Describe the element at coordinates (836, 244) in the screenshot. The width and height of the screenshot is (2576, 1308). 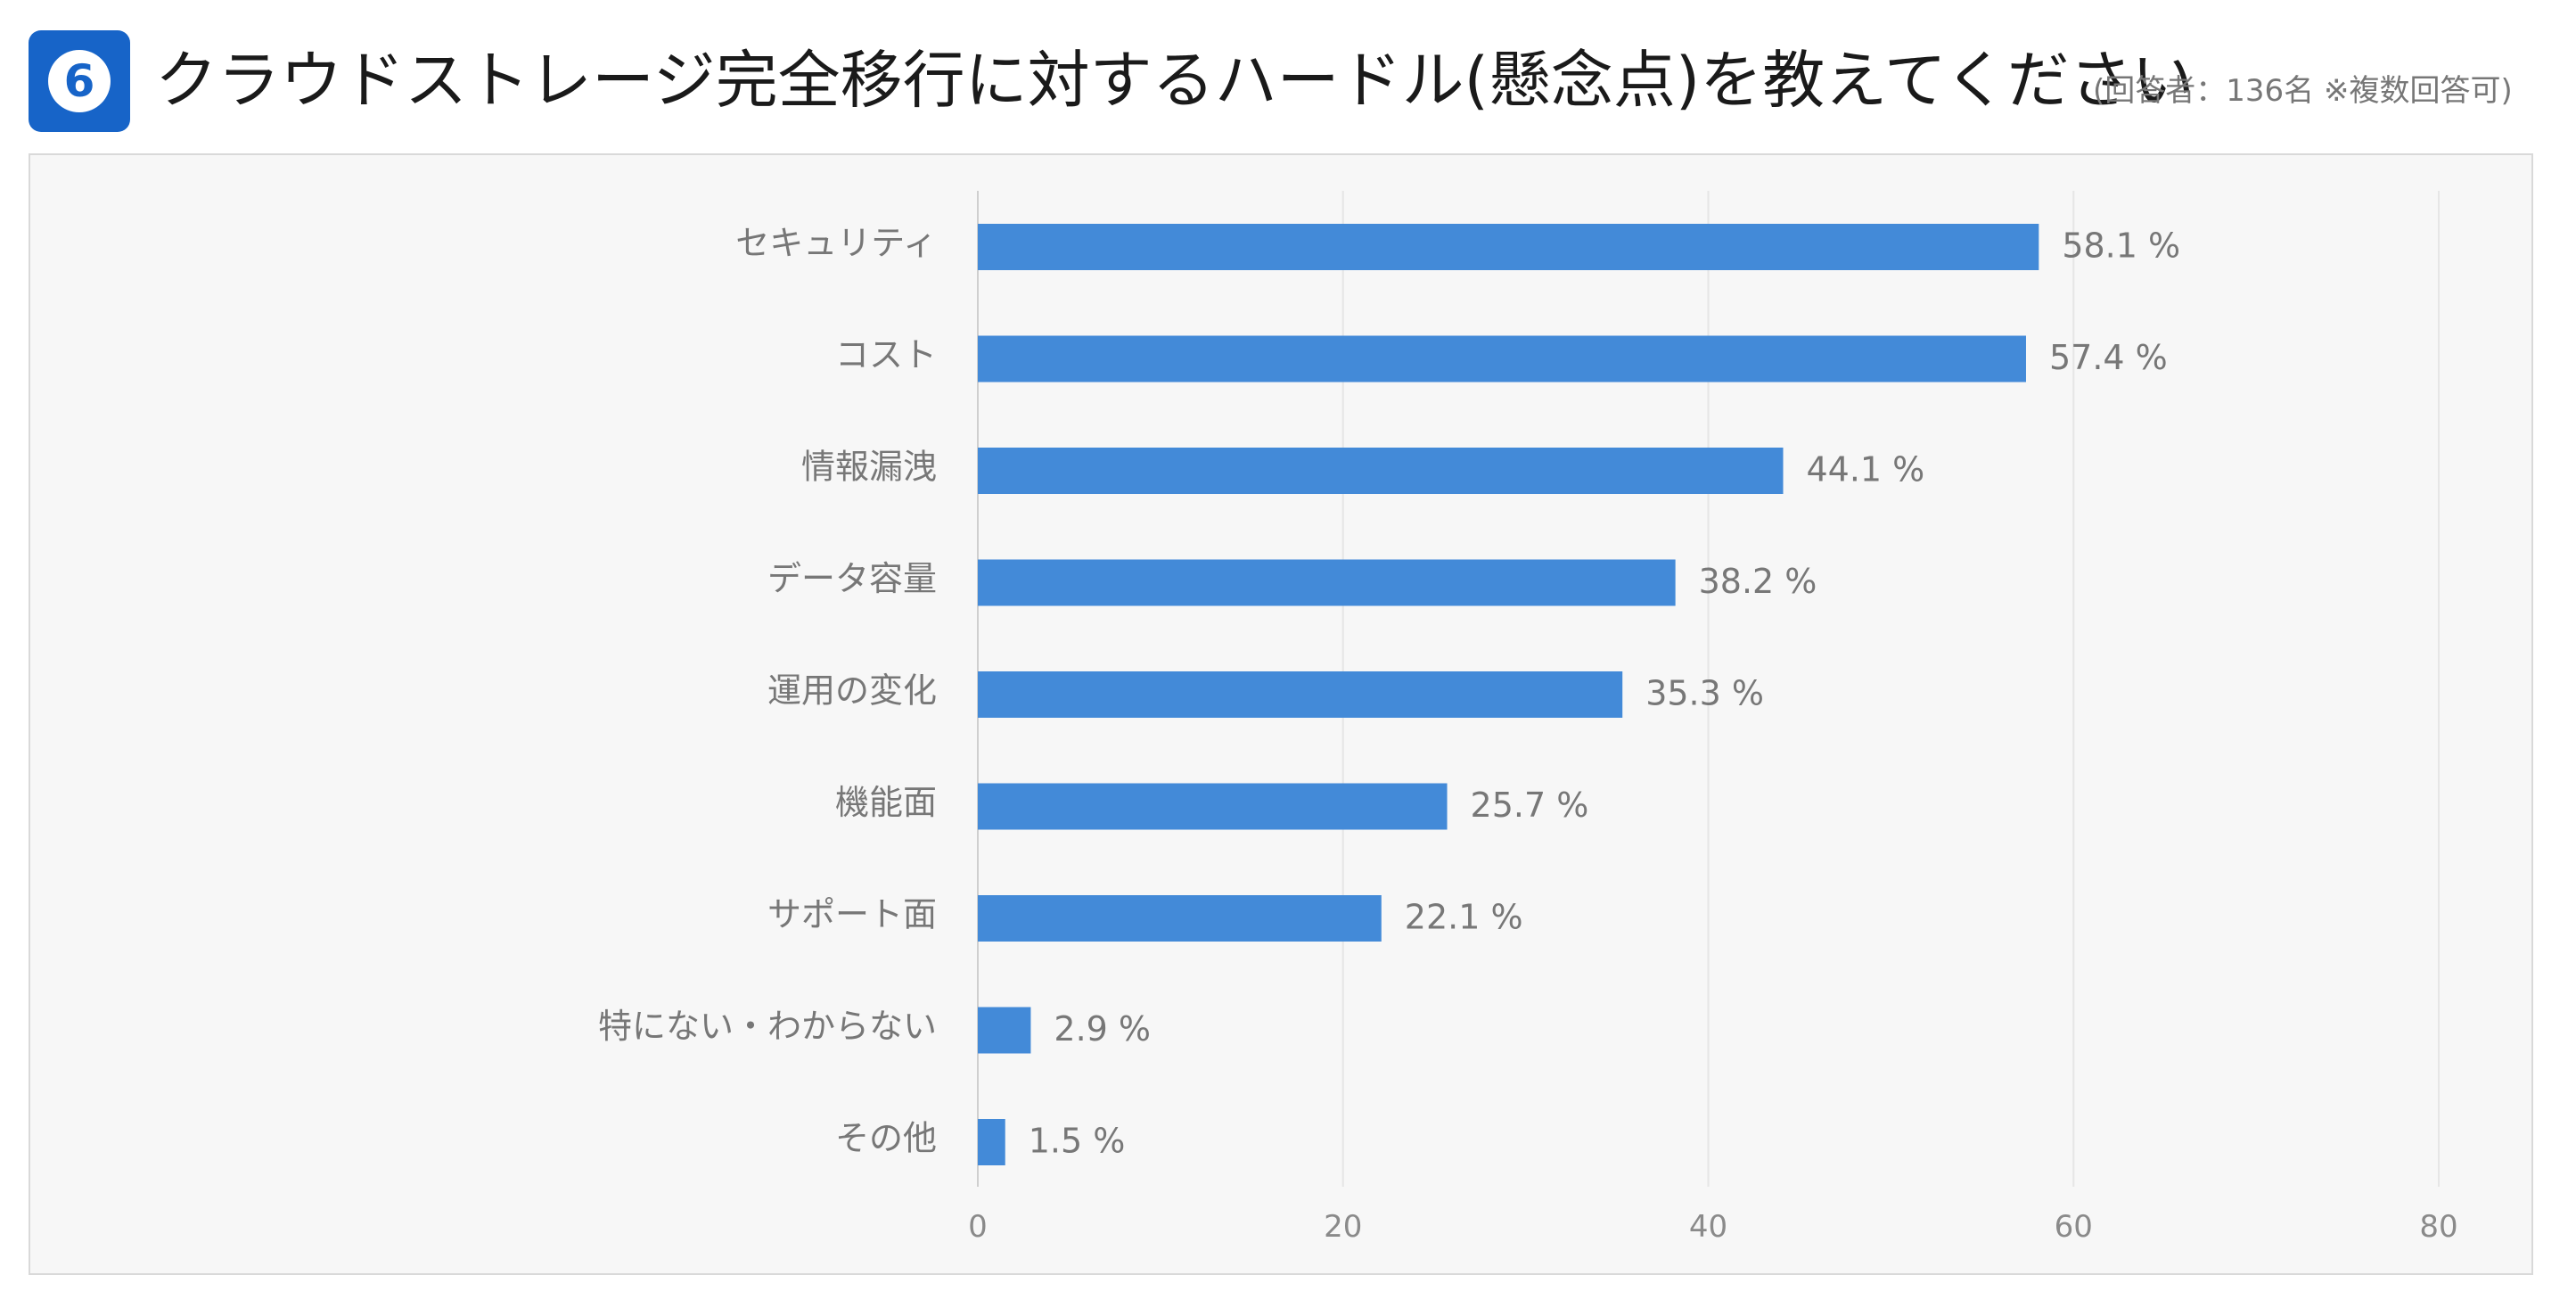
I see `category-label: セキュリティ` at that location.